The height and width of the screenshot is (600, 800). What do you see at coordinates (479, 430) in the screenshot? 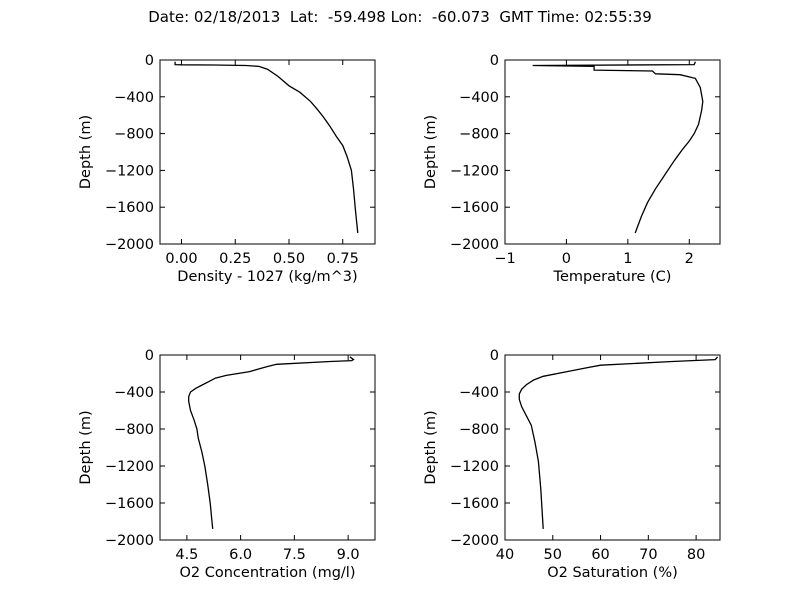
I see `o2-saturation-ytick-label: −800` at bounding box center [479, 430].